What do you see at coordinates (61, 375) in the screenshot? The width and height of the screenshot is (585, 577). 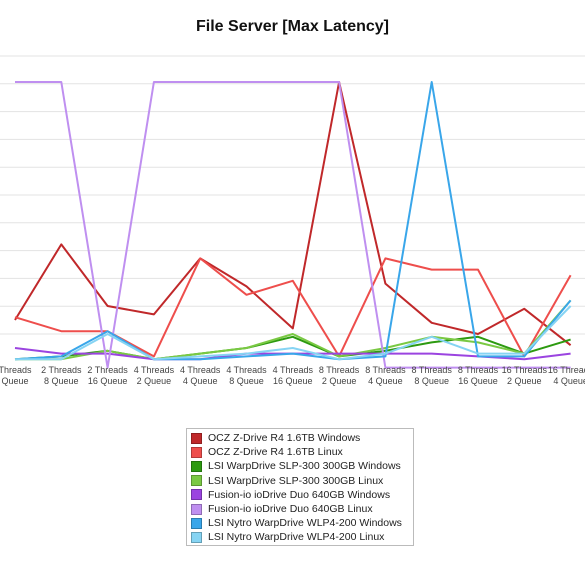 I see `x-tick-label: 2 Threads 8 Queue` at bounding box center [61, 375].